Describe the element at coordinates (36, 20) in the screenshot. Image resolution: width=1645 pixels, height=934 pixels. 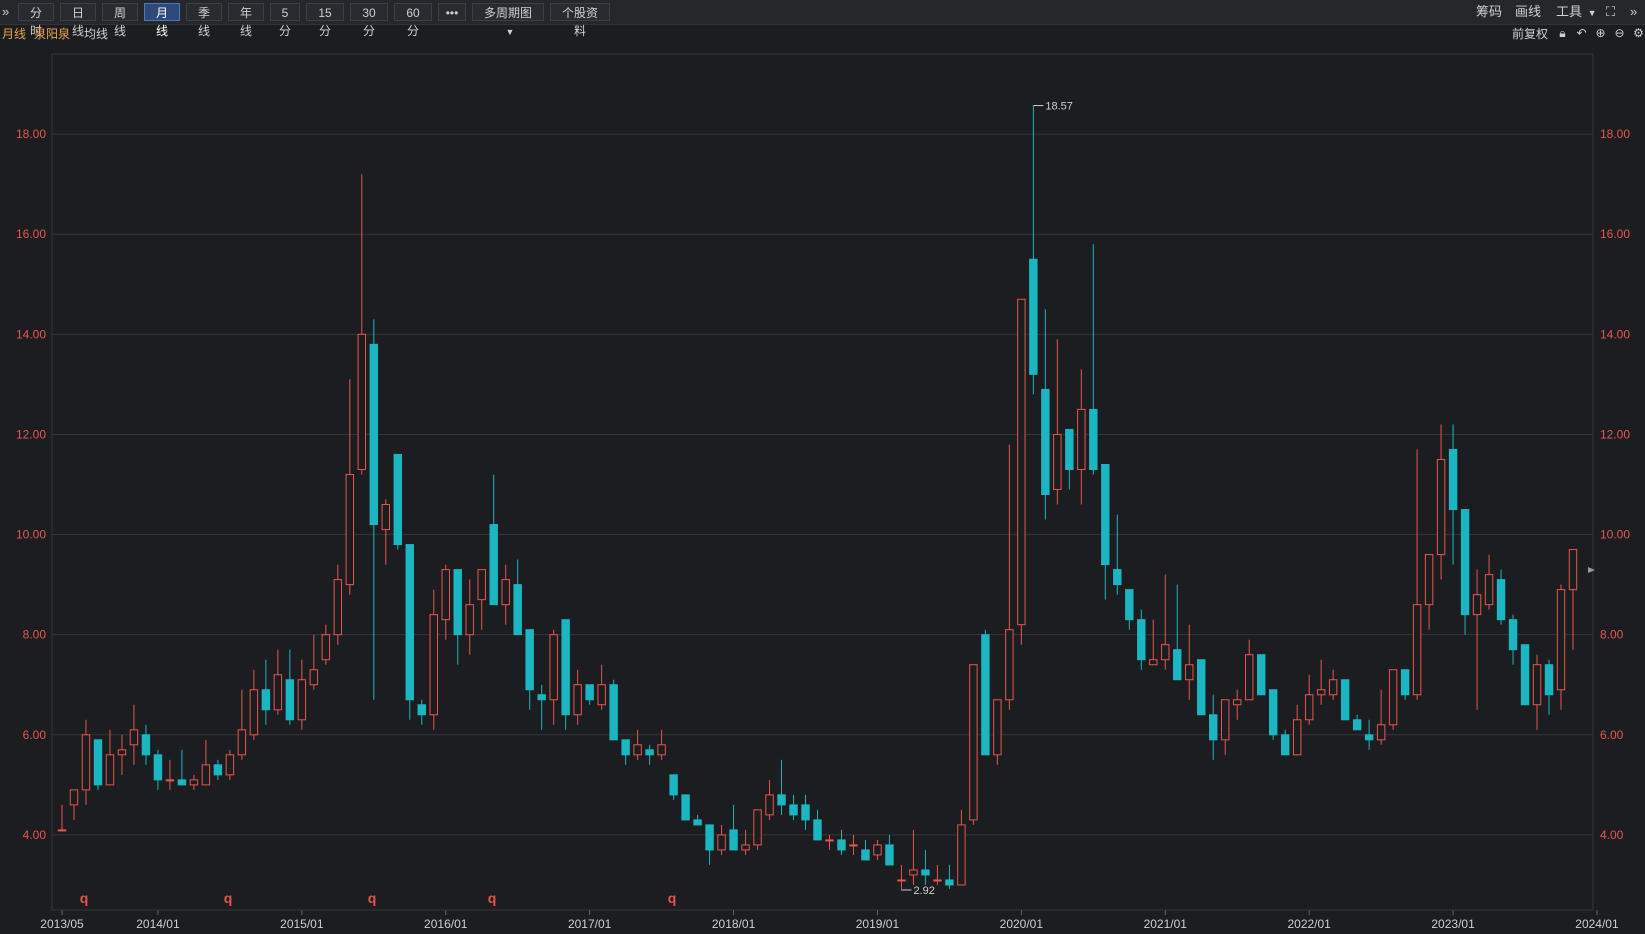
I see `tab-intraday: 分时` at that location.